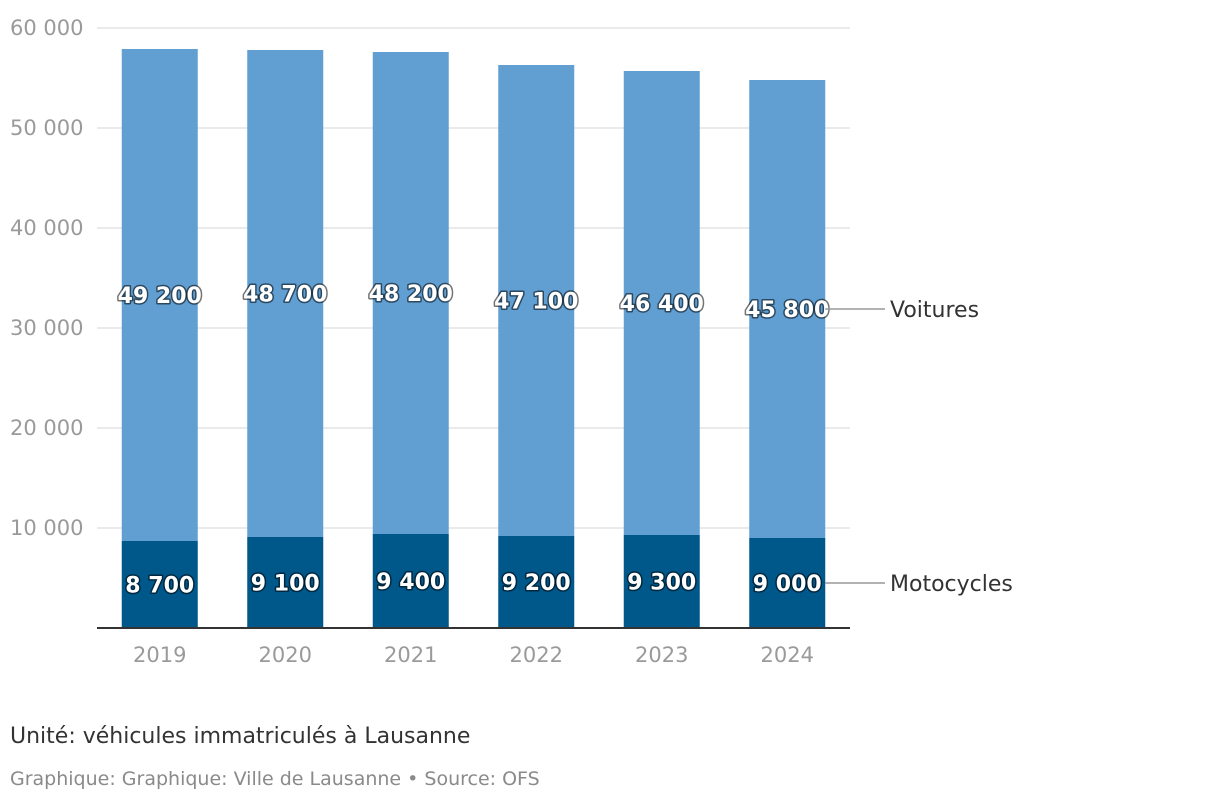  Describe the element at coordinates (46, 528) in the screenshot. I see `y-tick-label: 10 000` at that location.